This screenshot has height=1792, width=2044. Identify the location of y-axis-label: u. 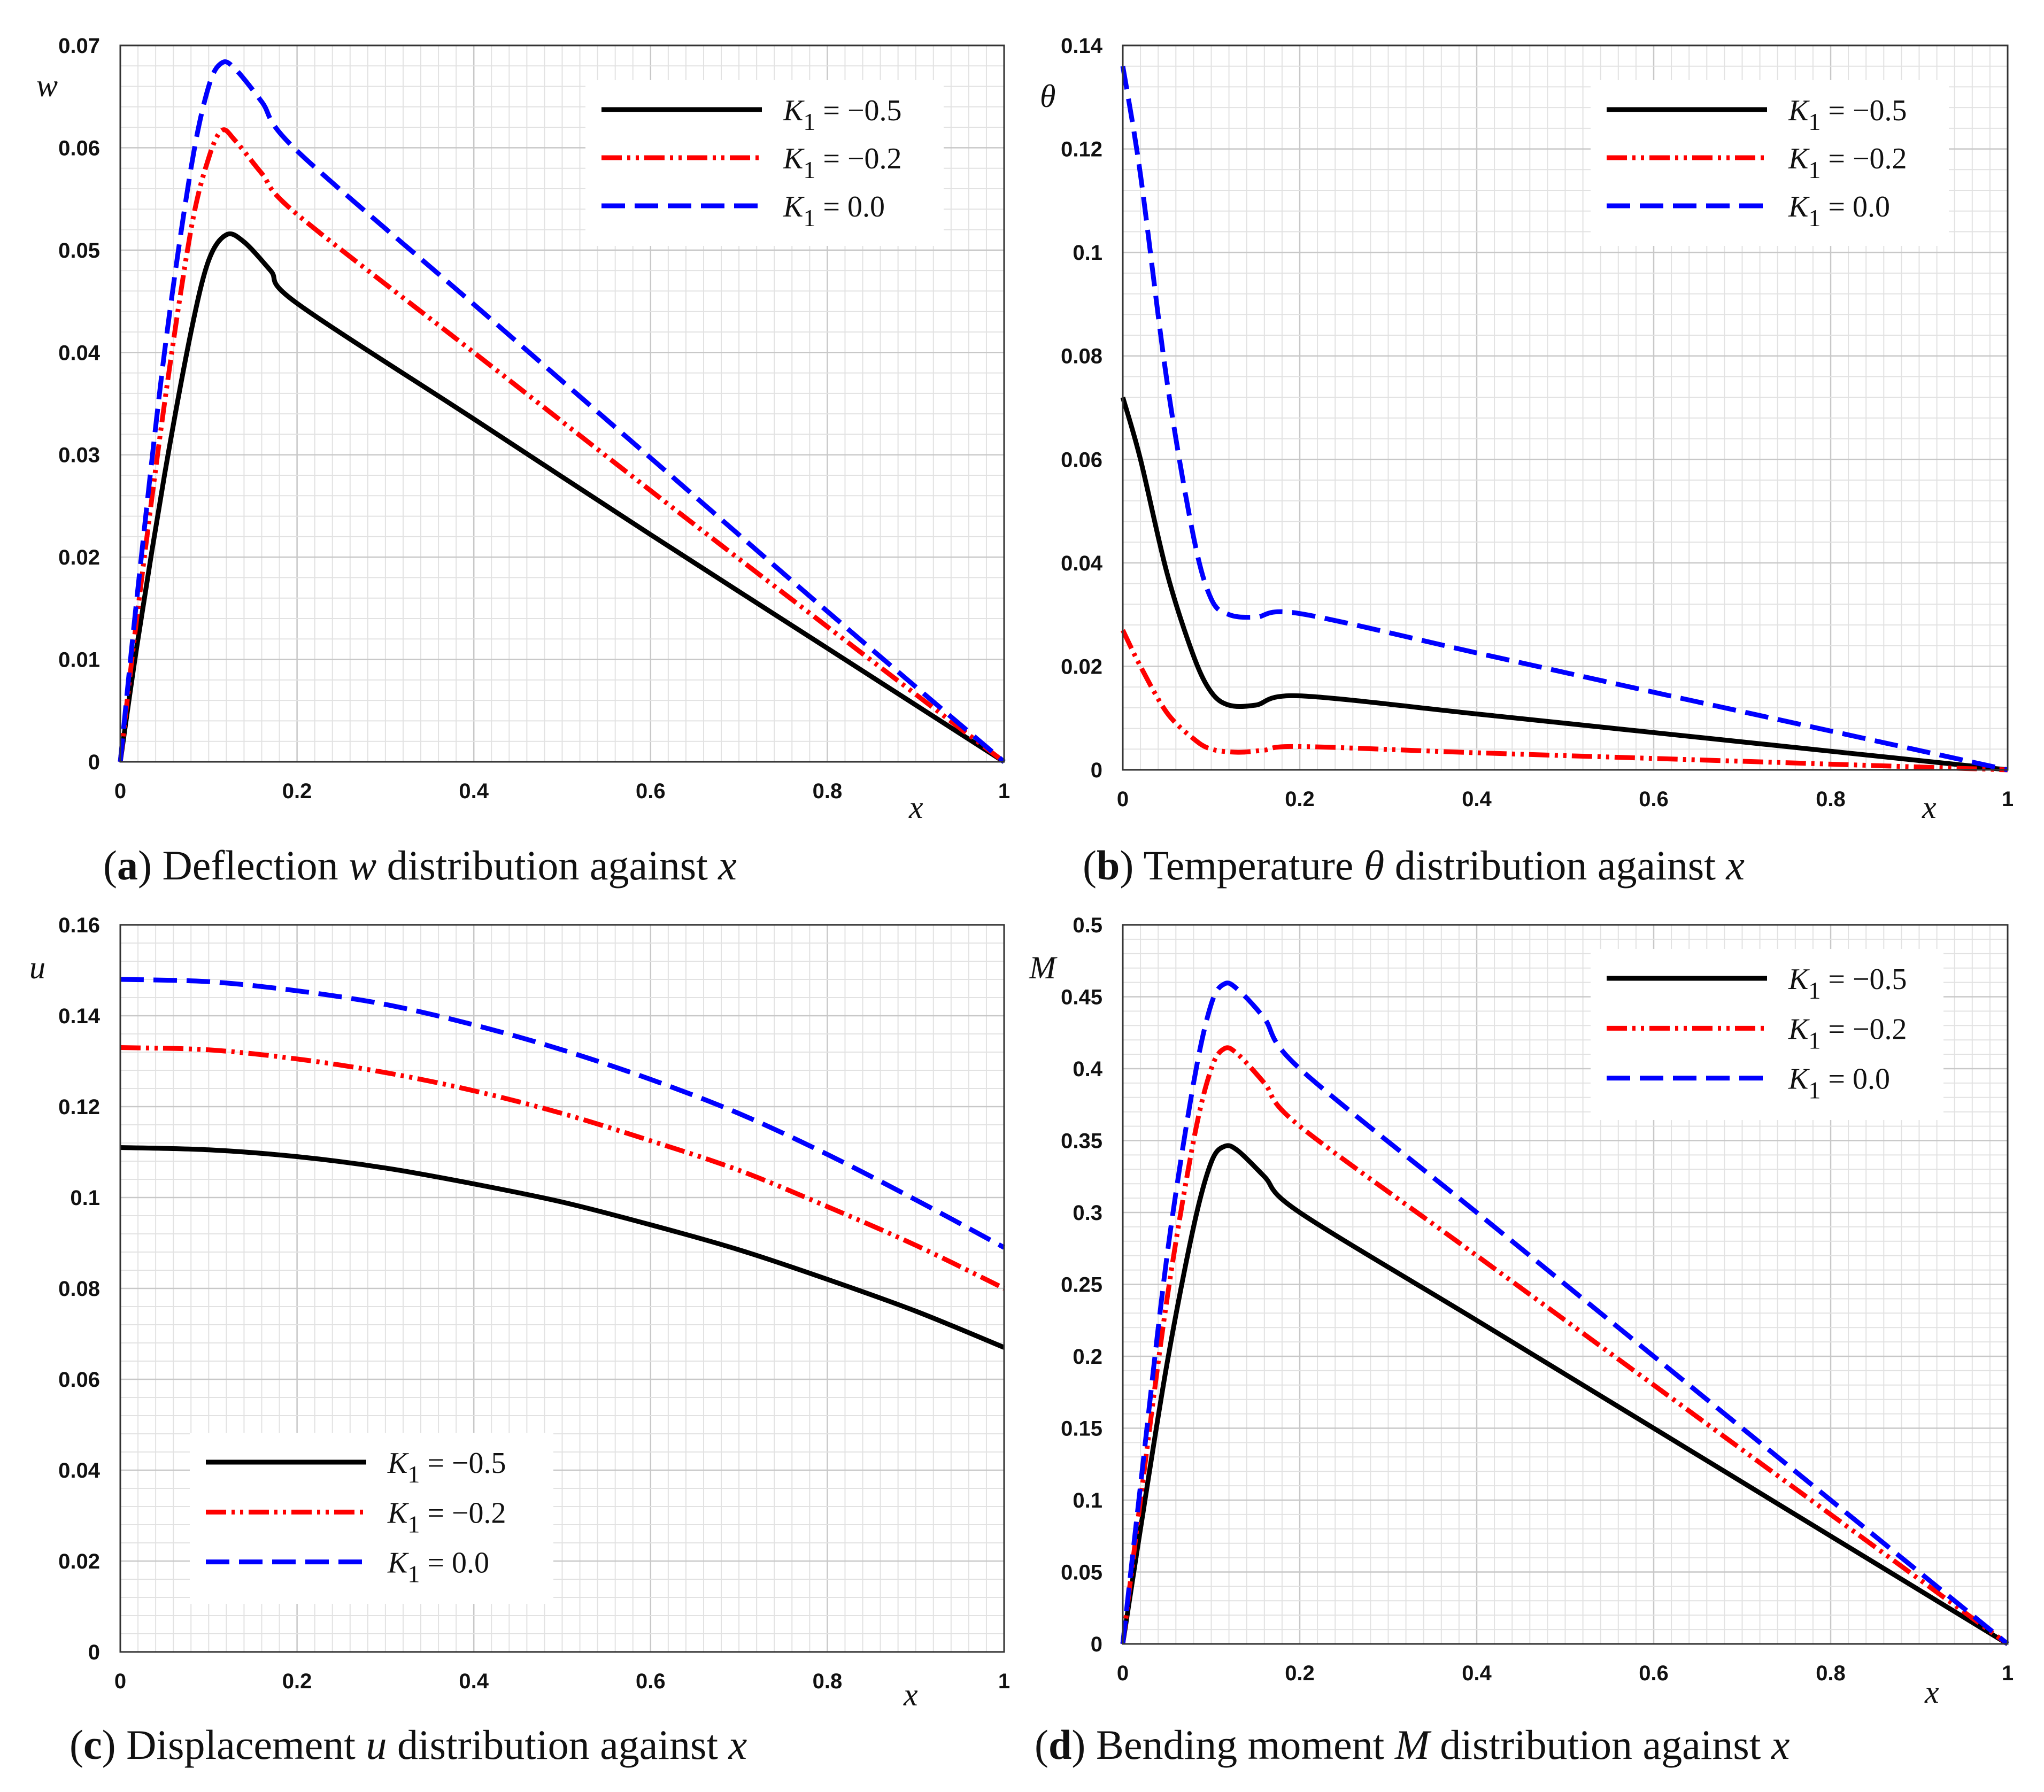
(37, 967).